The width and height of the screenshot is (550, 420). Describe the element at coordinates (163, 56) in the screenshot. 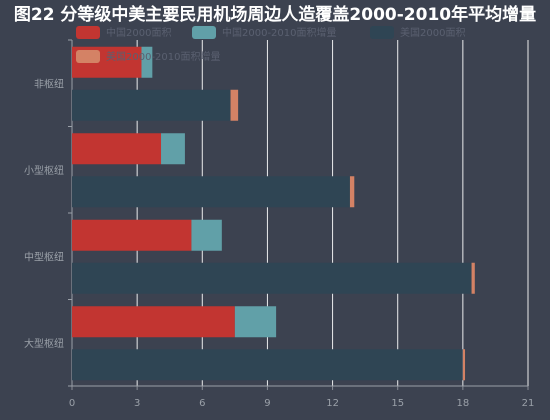

I see `legend-label: 美国2000-2010面积增量` at that location.